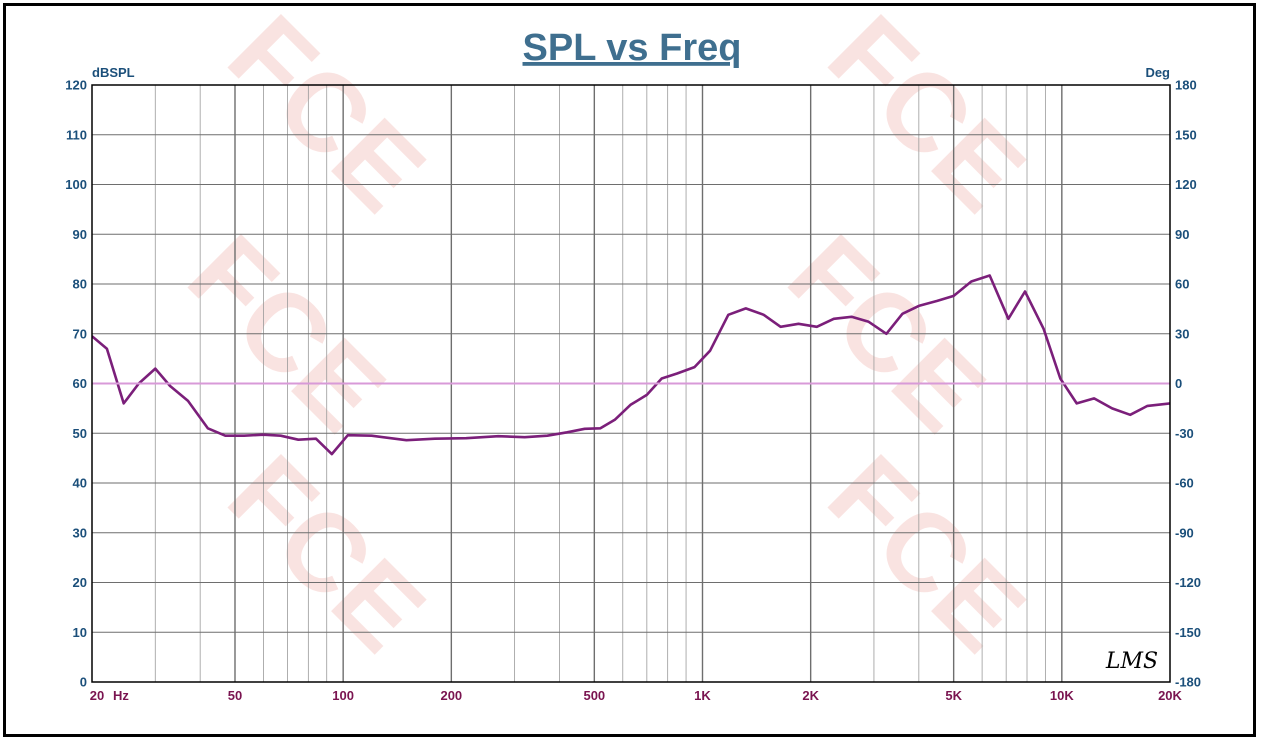  Describe the element at coordinates (80, 483) in the screenshot. I see `y-left-tick-label: 40` at that location.